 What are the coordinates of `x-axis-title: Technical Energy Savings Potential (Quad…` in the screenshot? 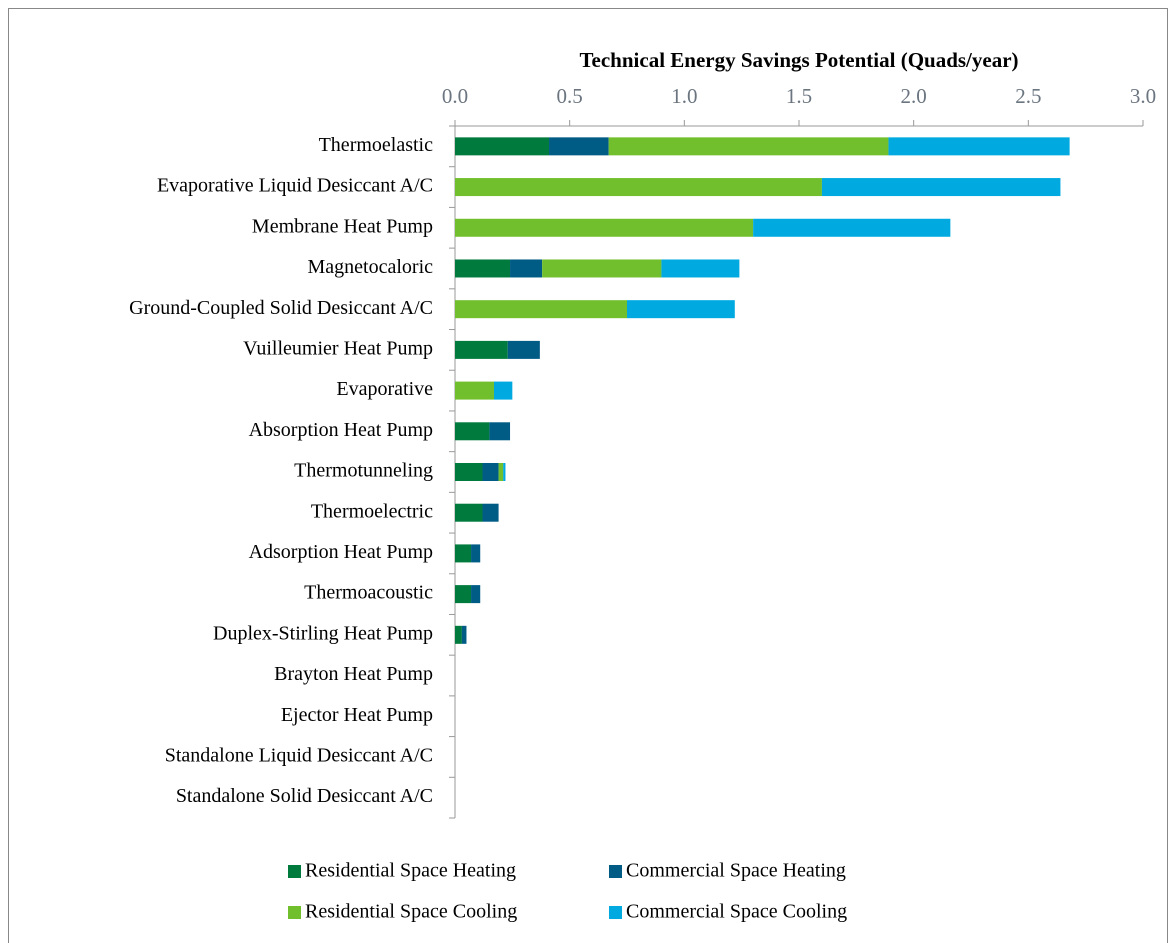 It's located at (798, 60).